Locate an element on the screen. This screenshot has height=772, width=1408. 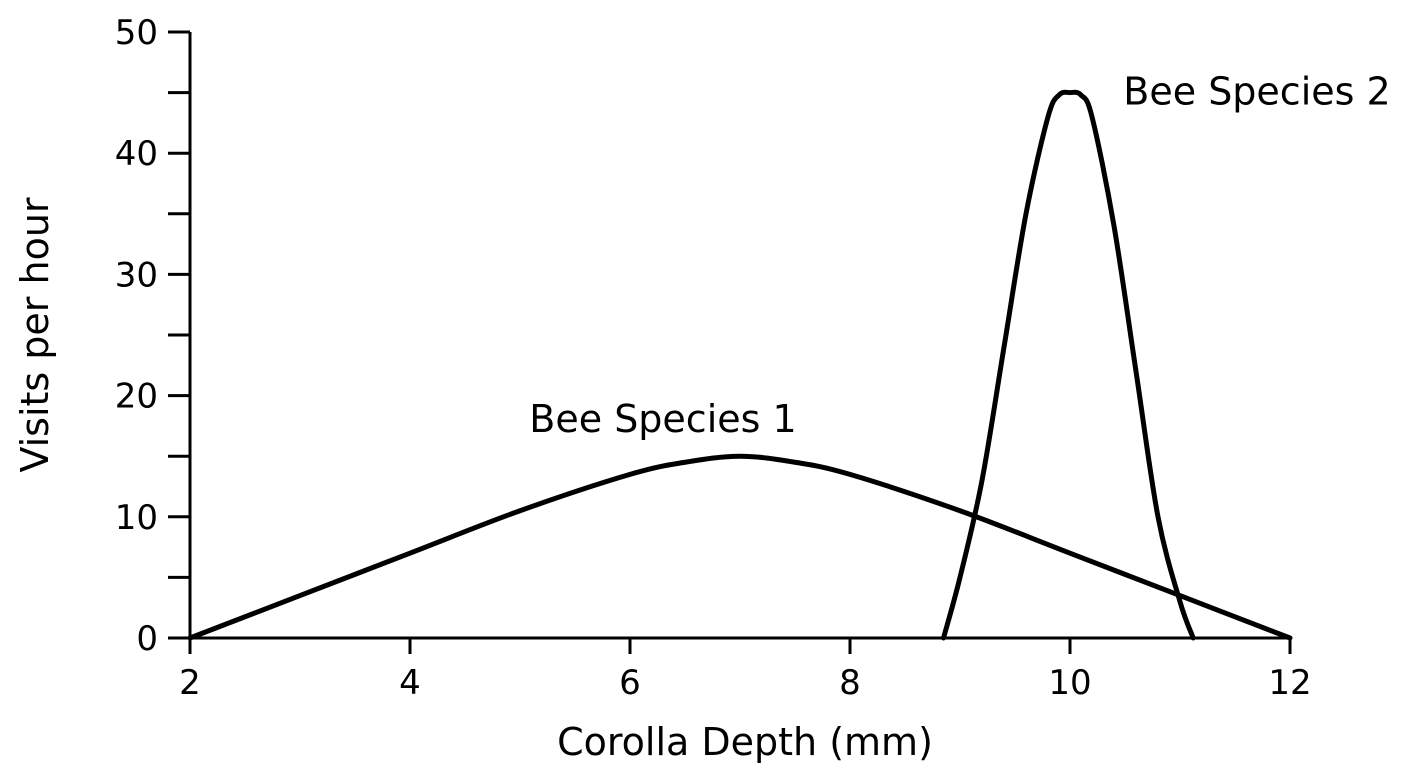
y-tick-label: 10 is located at coordinates (136, 518).